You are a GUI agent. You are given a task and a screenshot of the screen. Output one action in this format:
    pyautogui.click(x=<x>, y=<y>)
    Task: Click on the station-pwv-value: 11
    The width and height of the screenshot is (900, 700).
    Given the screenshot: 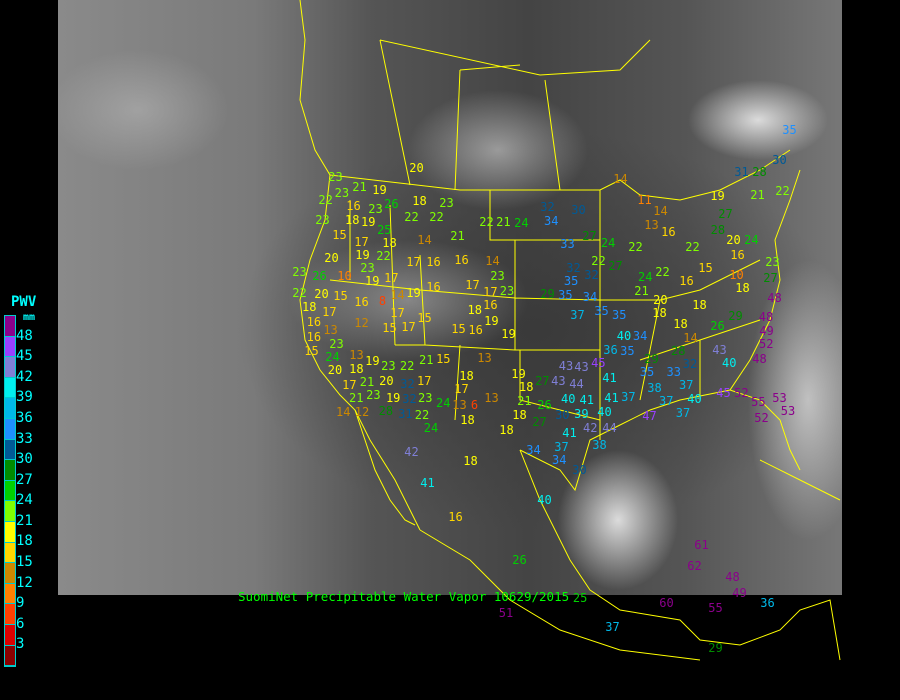 What is the action you would take?
    pyautogui.click(x=644, y=199)
    